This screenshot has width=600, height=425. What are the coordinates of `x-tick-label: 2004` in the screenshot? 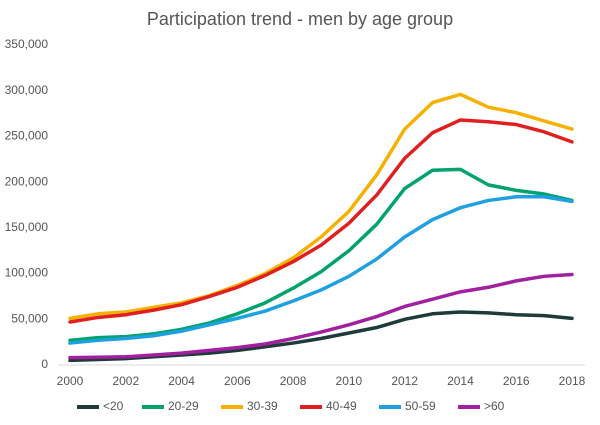 It's located at (181, 381).